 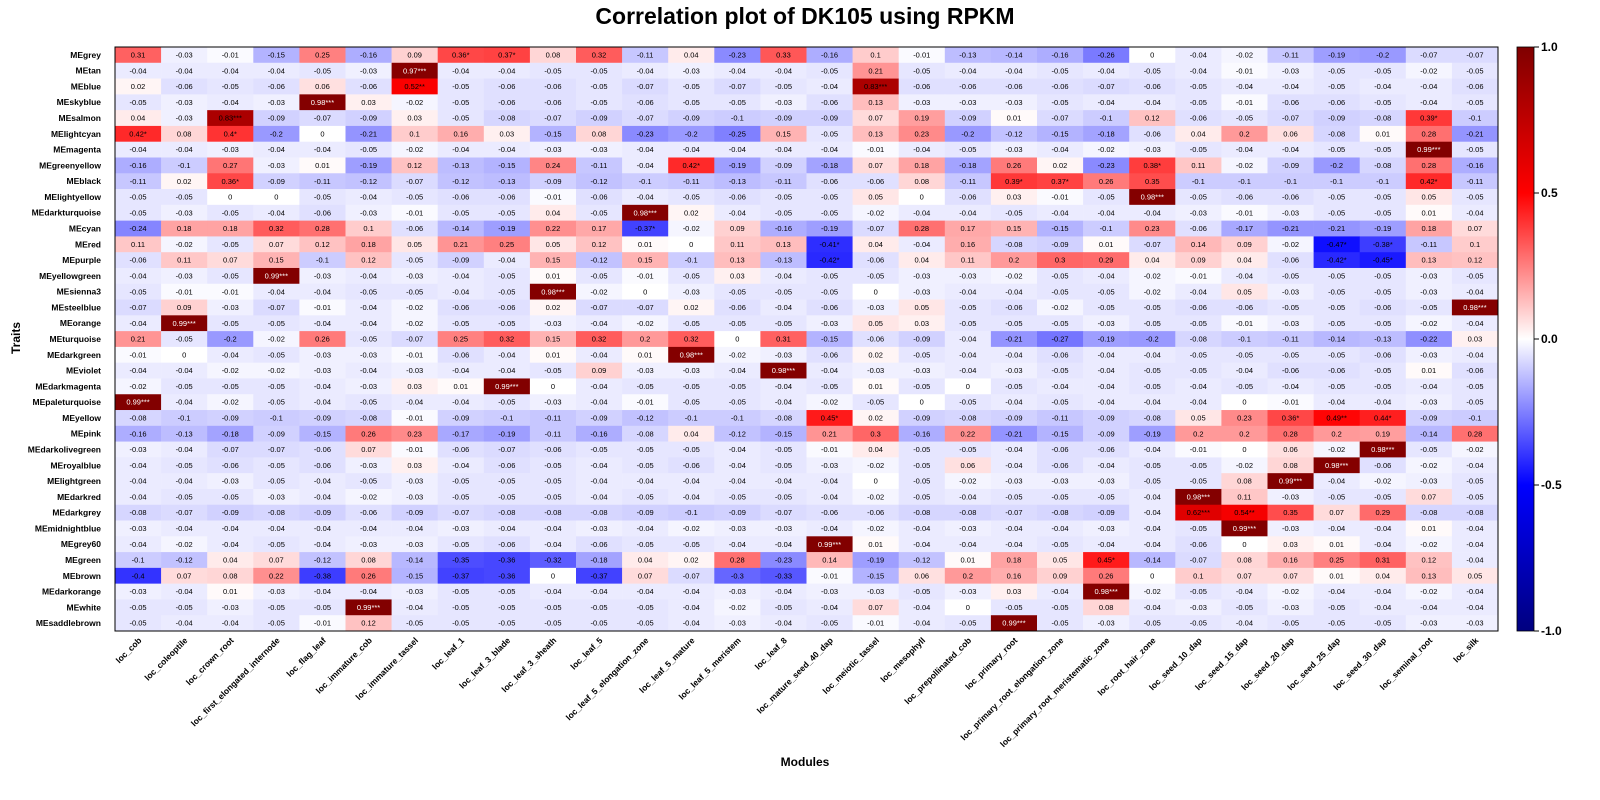 I want to click on row-label: MEblack, so click(x=84, y=181).